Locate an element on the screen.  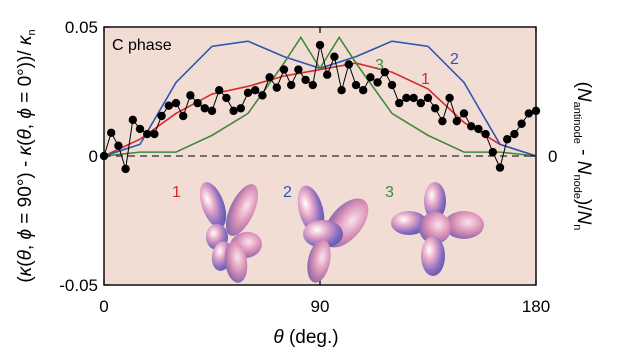
inset-orbital-3: 3 is located at coordinates (434, 229).